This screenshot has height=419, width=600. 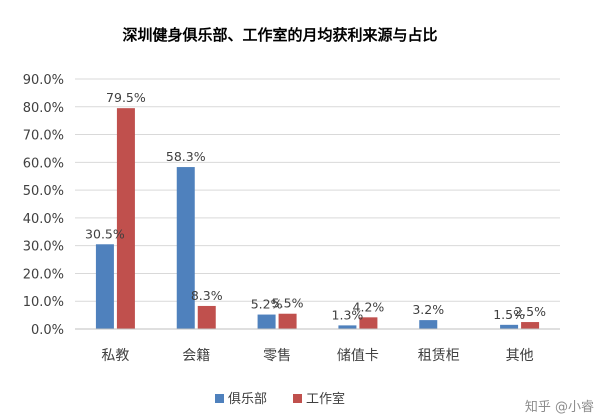 What do you see at coordinates (267, 304) in the screenshot?
I see `data-label: 5.2%` at bounding box center [267, 304].